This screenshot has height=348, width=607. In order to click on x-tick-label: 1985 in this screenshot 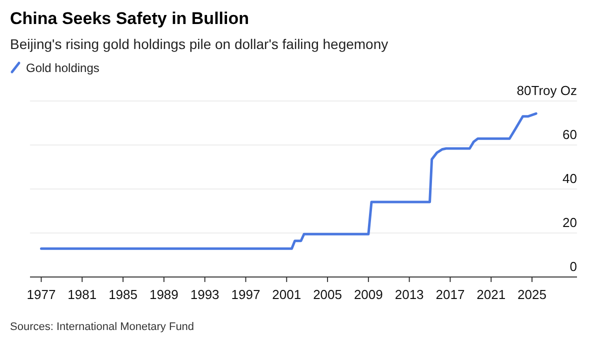, I will do `click(123, 294)`.